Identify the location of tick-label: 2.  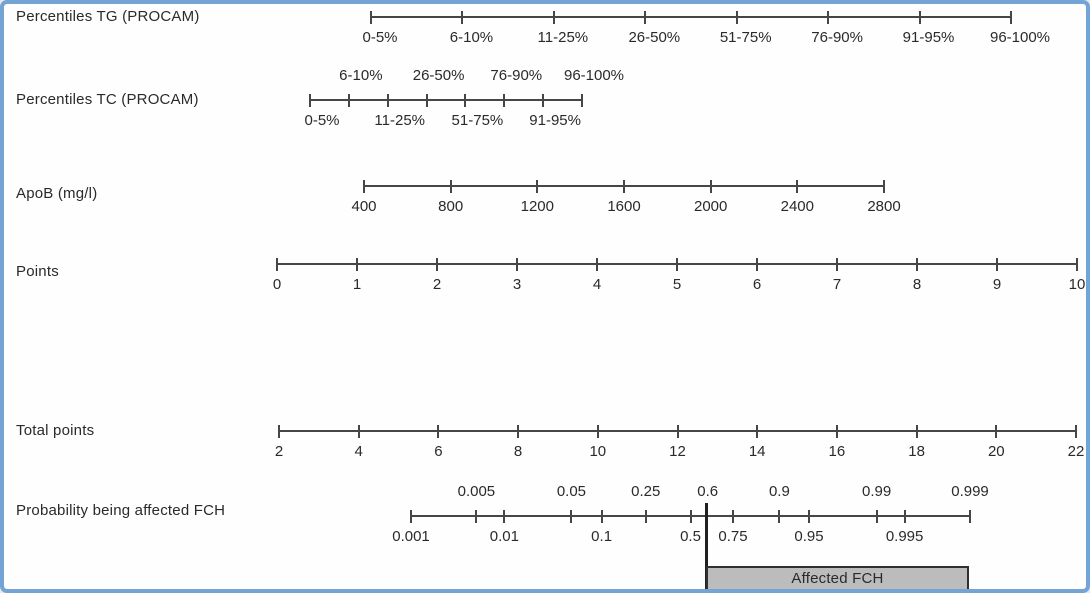
(437, 284).